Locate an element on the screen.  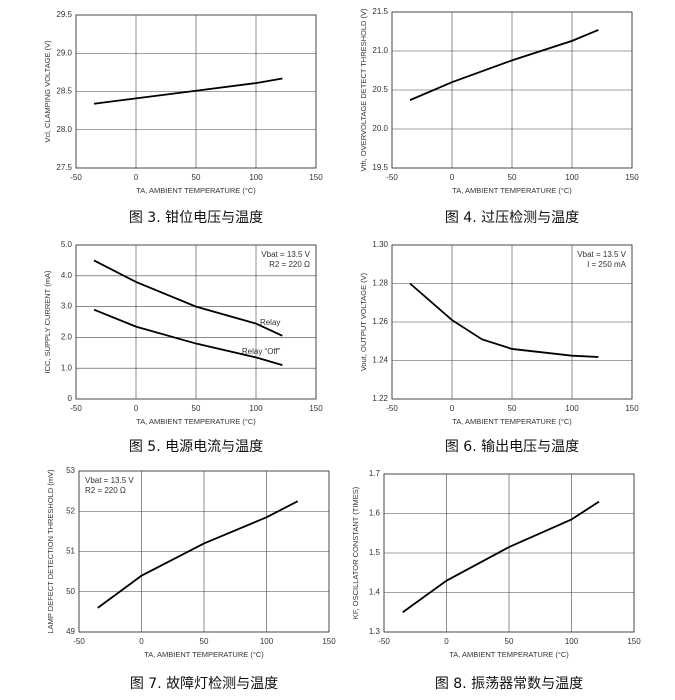
y-tick-label: 29.0 is located at coordinates (64, 52).